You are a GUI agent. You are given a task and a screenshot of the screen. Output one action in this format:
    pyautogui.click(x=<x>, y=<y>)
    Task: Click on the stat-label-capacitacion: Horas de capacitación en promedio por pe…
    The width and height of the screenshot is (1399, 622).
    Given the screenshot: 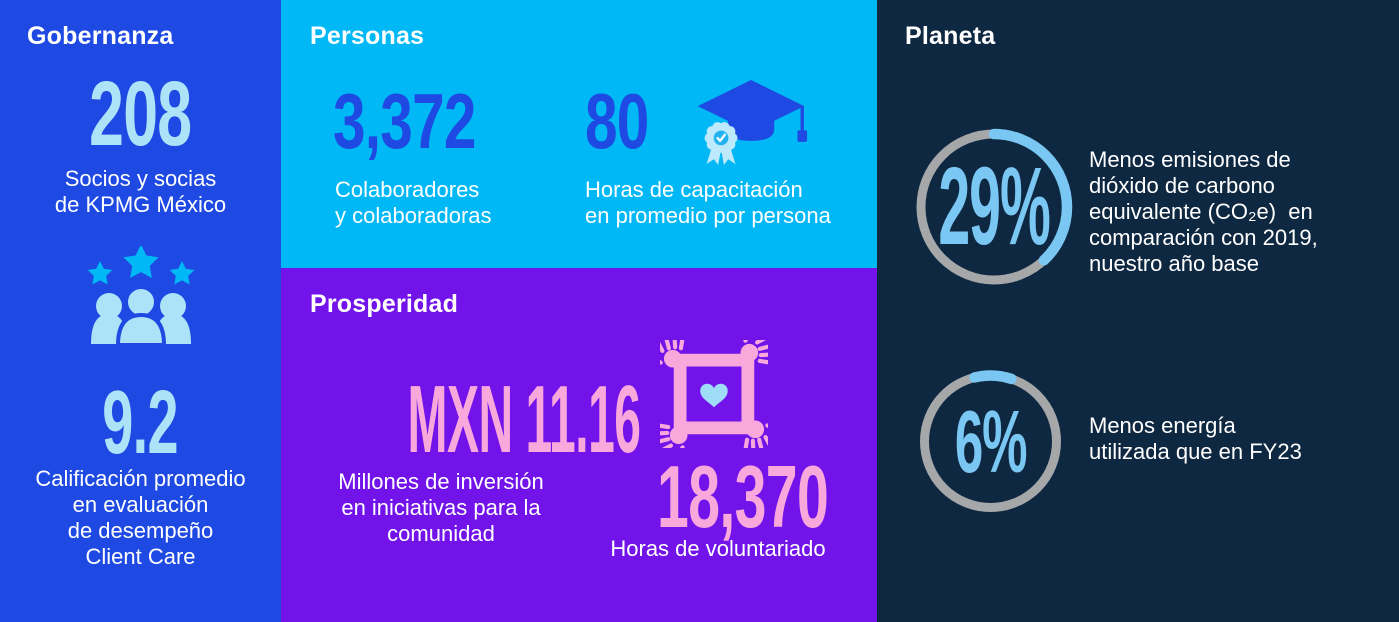 What is the action you would take?
    pyautogui.click(x=708, y=202)
    